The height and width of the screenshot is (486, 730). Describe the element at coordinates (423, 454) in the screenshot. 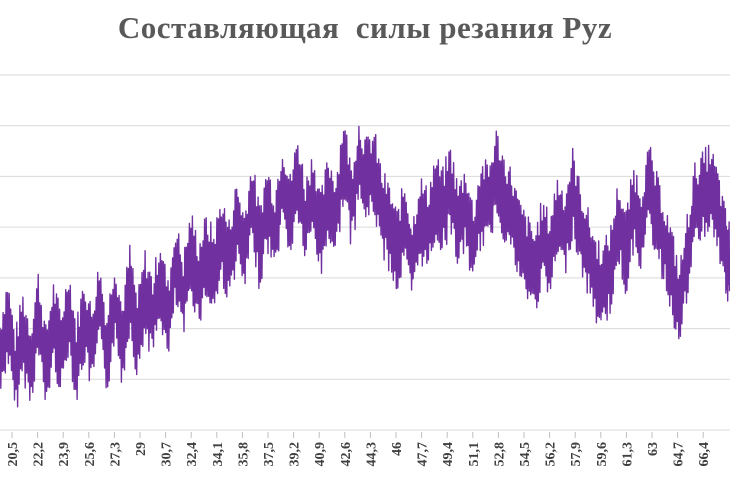

I see `x-tick-label: 47,7` at that location.